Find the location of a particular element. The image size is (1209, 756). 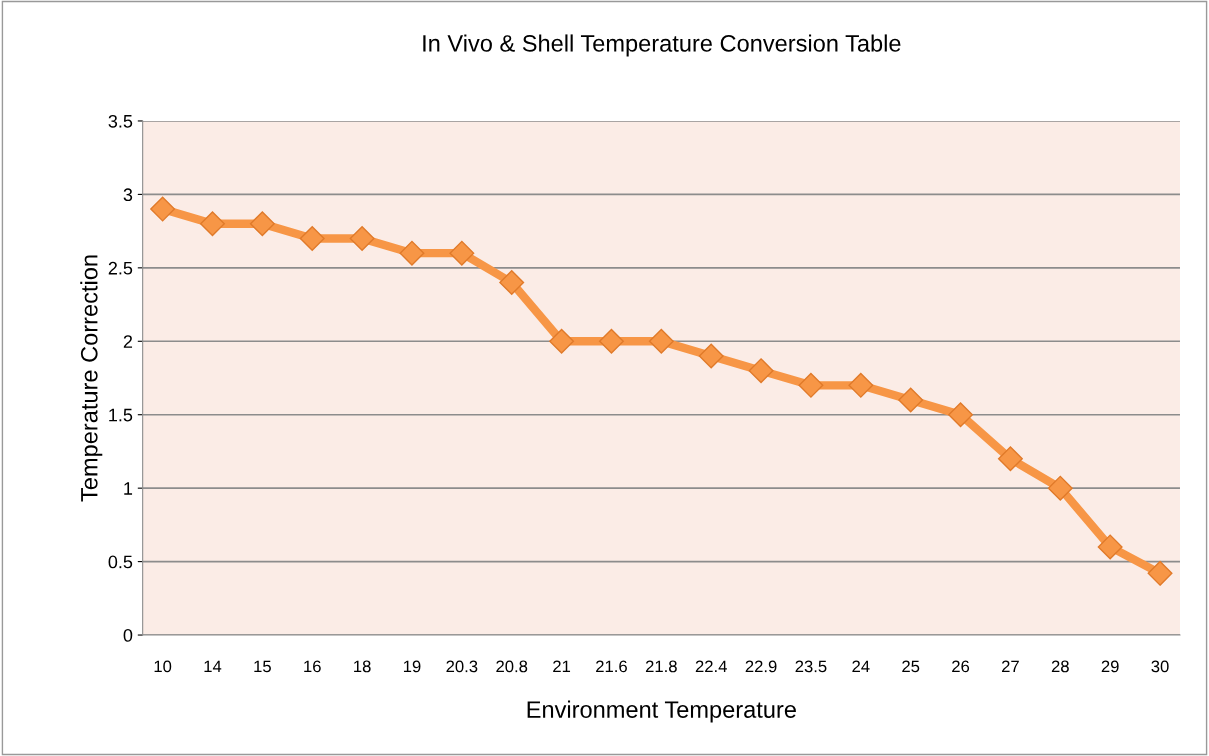

x-tick-label: 21.6 is located at coordinates (611, 666).